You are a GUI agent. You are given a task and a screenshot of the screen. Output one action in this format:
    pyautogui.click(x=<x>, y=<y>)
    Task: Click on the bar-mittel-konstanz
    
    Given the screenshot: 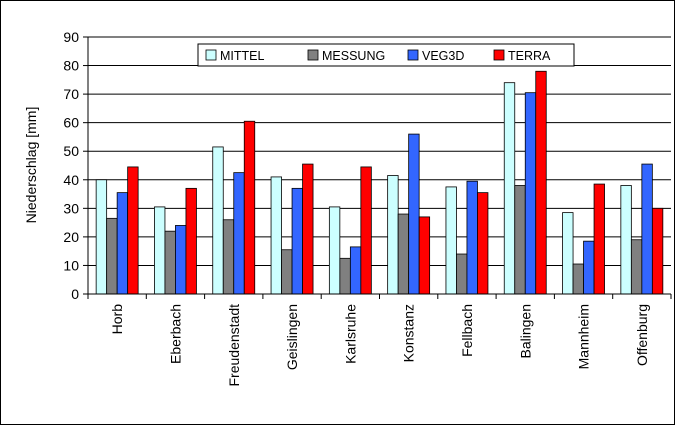 What is the action you would take?
    pyautogui.click(x=393, y=235)
    